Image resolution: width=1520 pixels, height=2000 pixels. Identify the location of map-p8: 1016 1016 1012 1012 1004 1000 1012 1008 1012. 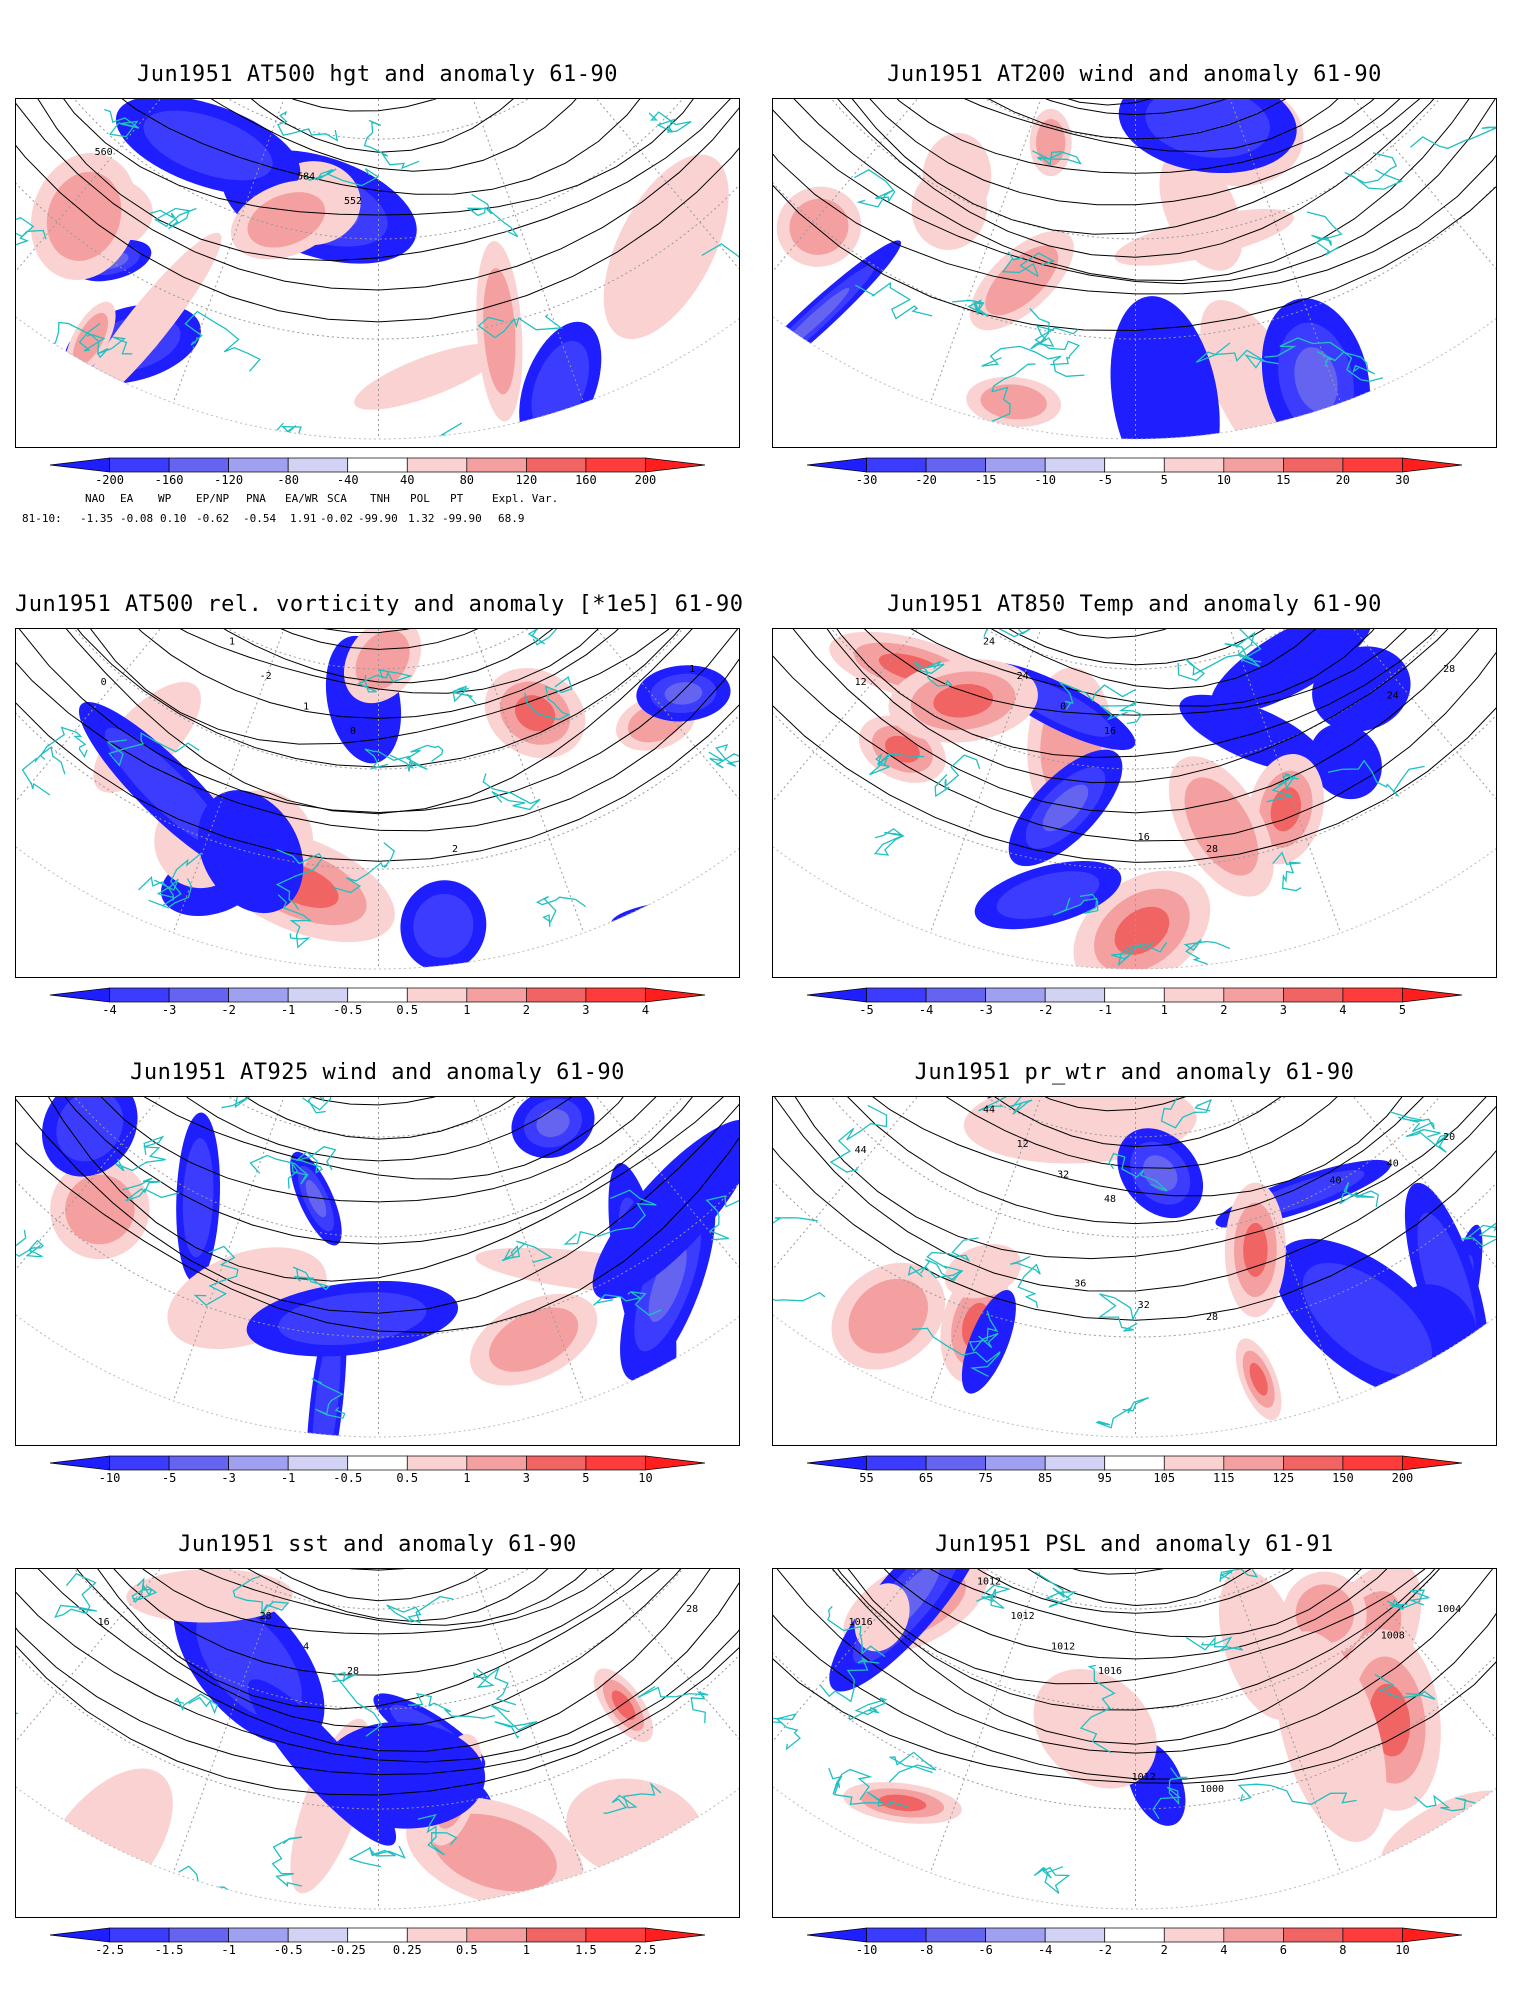
(1134, 1743).